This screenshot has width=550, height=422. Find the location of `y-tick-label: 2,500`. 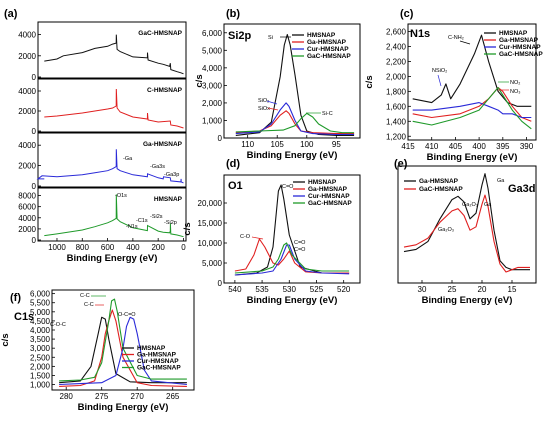

y-tick-label: 2,500 is located at coordinates (40, 357).